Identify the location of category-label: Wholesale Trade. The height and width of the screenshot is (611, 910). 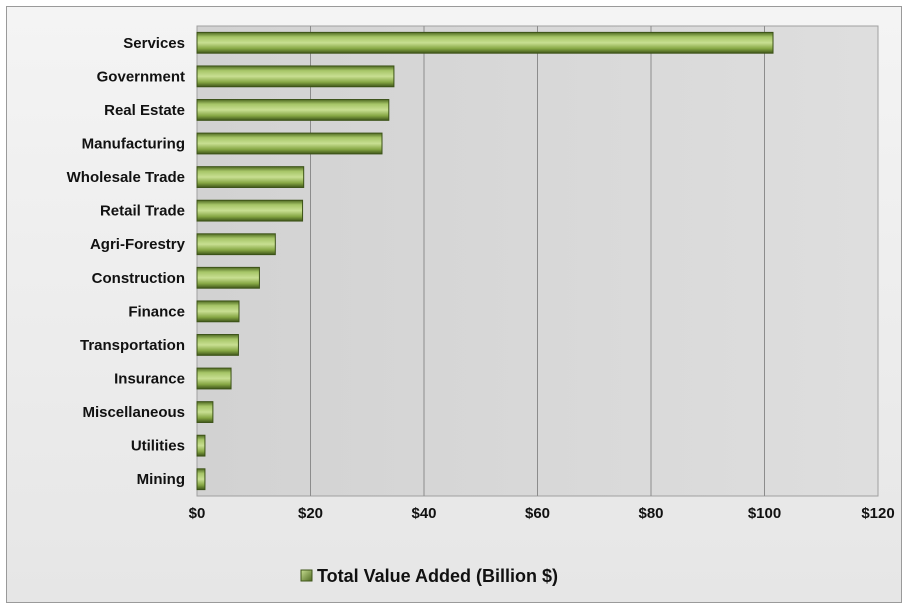
(126, 177).